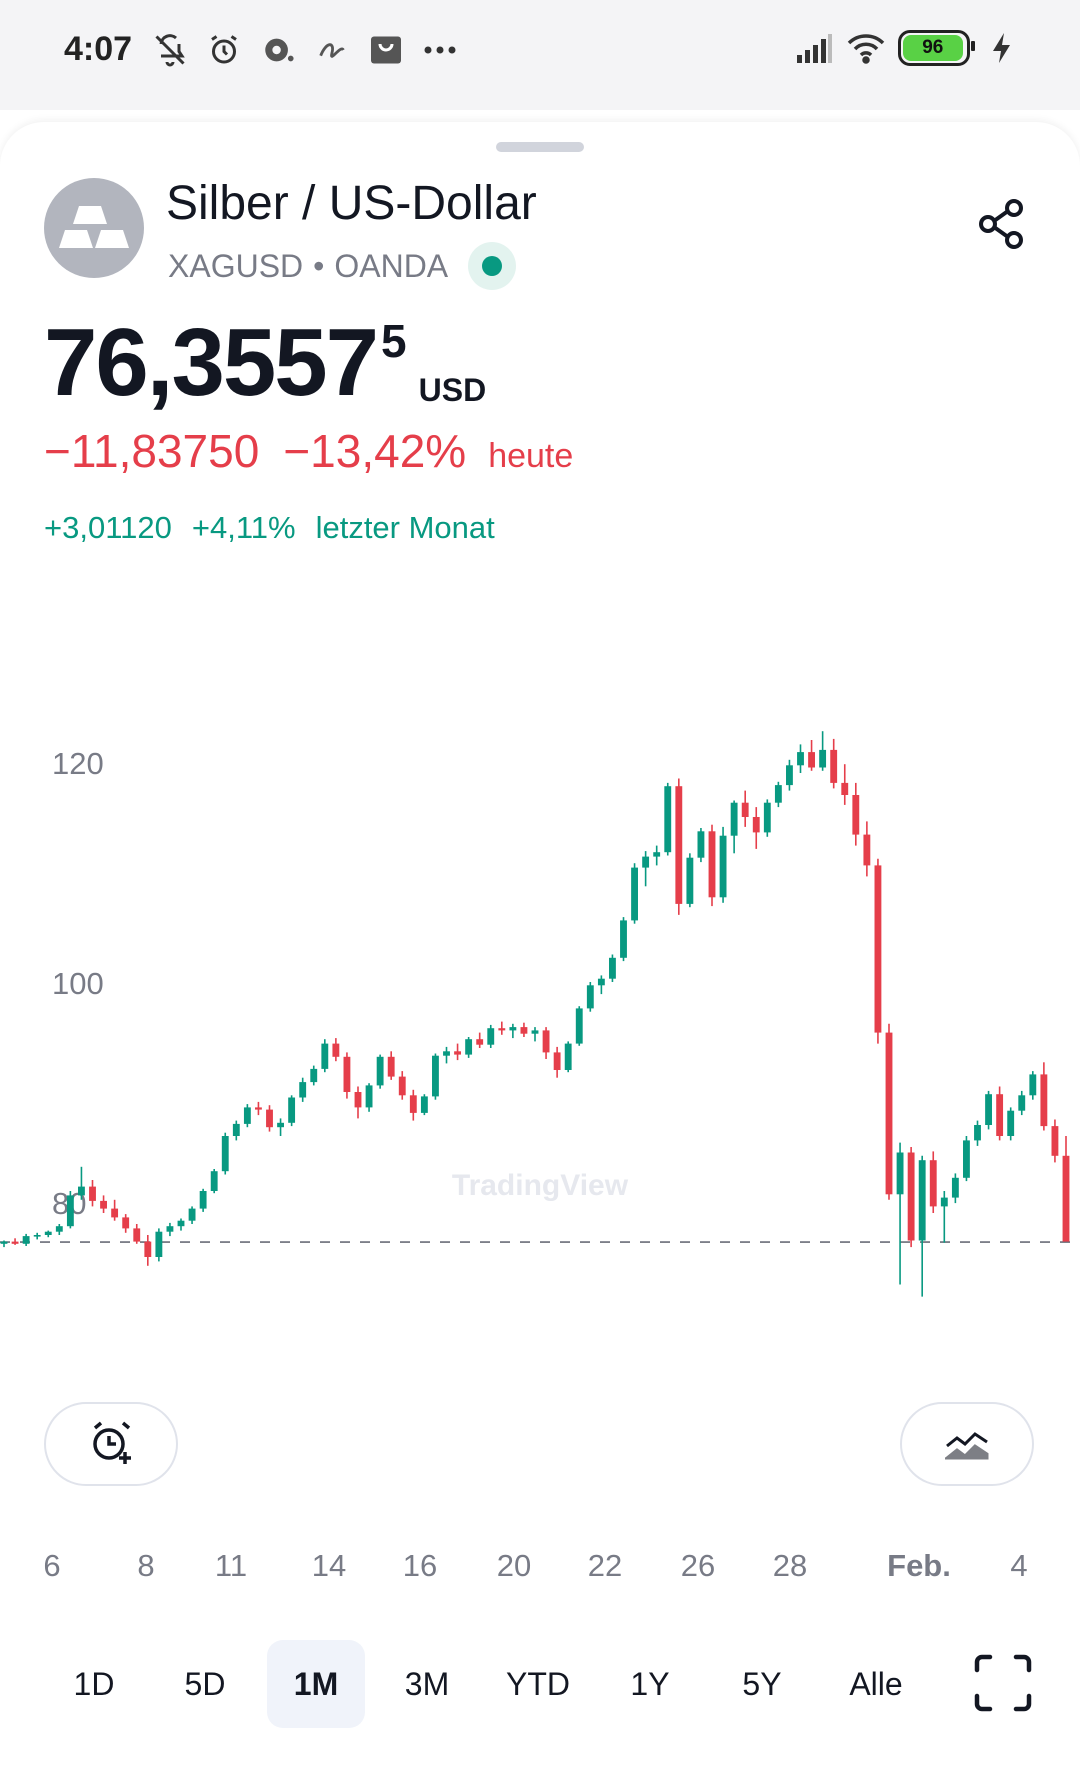  Describe the element at coordinates (540, 55) in the screenshot. I see `status-bar: 4:07 96` at that location.